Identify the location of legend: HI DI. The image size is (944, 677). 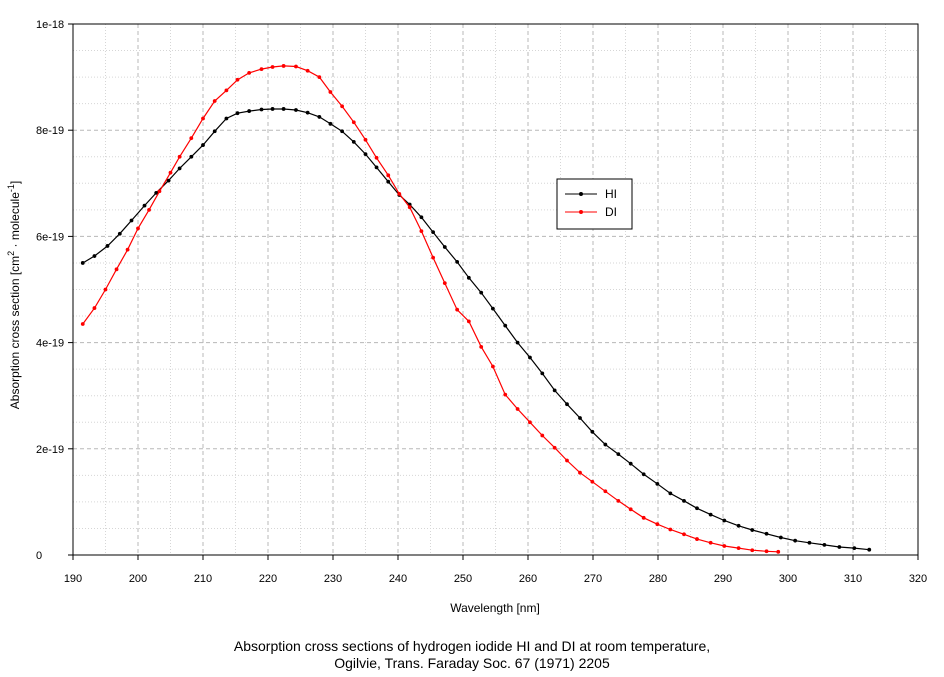
(594, 204).